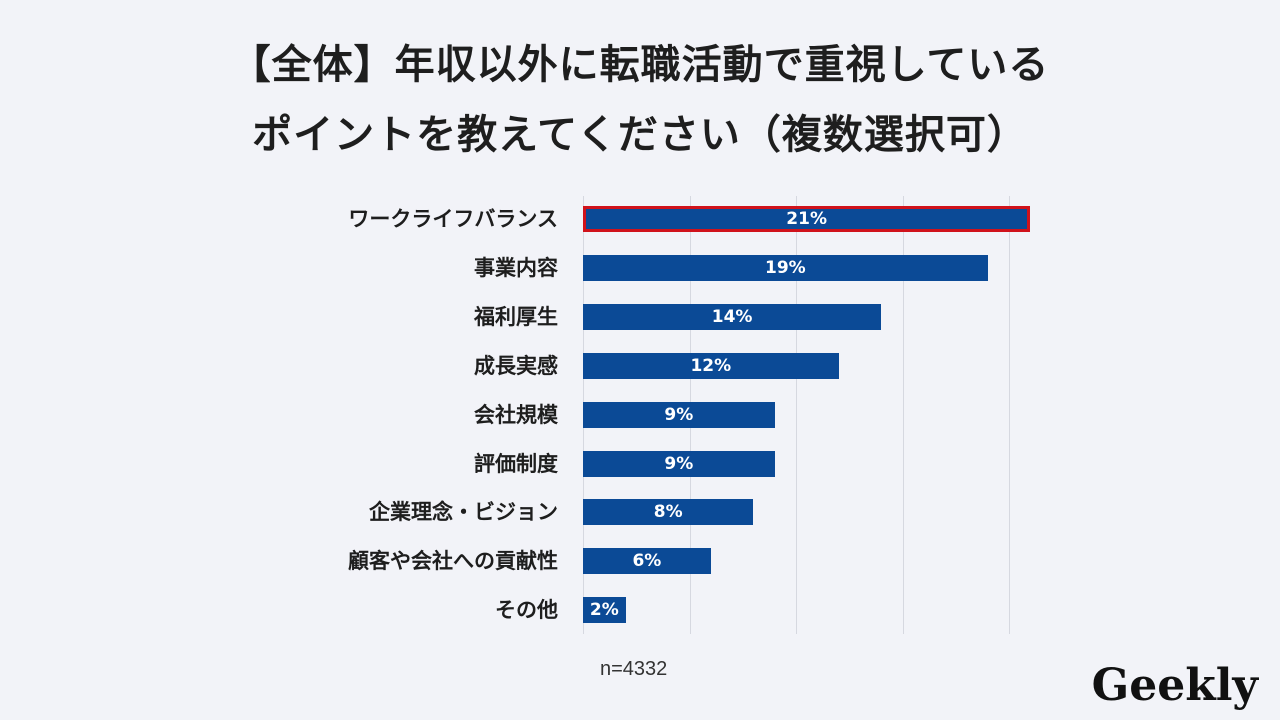 The width and height of the screenshot is (1280, 720). Describe the element at coordinates (1174, 685) in the screenshot. I see `geekly-logo: Geekly` at that location.